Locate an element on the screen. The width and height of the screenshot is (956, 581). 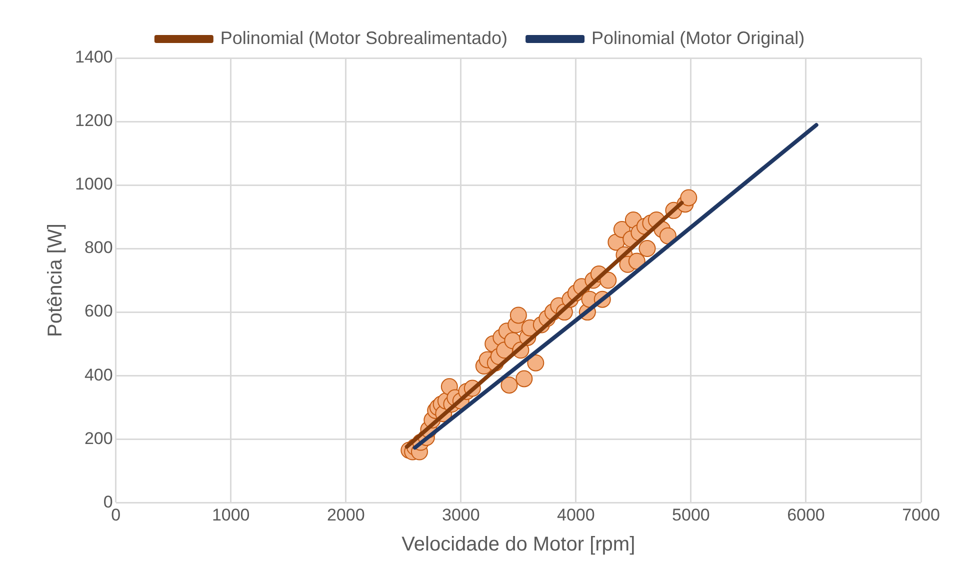
y-tick-label: 200 is located at coordinates (98, 438).